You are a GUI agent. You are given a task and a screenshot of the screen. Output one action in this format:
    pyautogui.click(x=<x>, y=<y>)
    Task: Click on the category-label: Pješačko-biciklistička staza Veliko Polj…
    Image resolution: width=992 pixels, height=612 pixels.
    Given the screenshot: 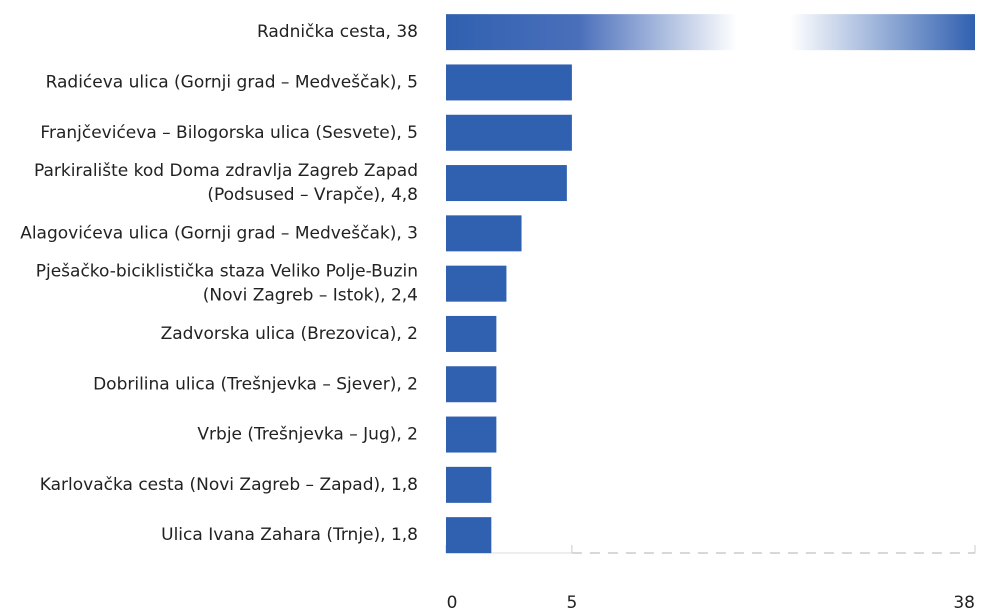 What is the action you would take?
    pyautogui.click(x=227, y=272)
    